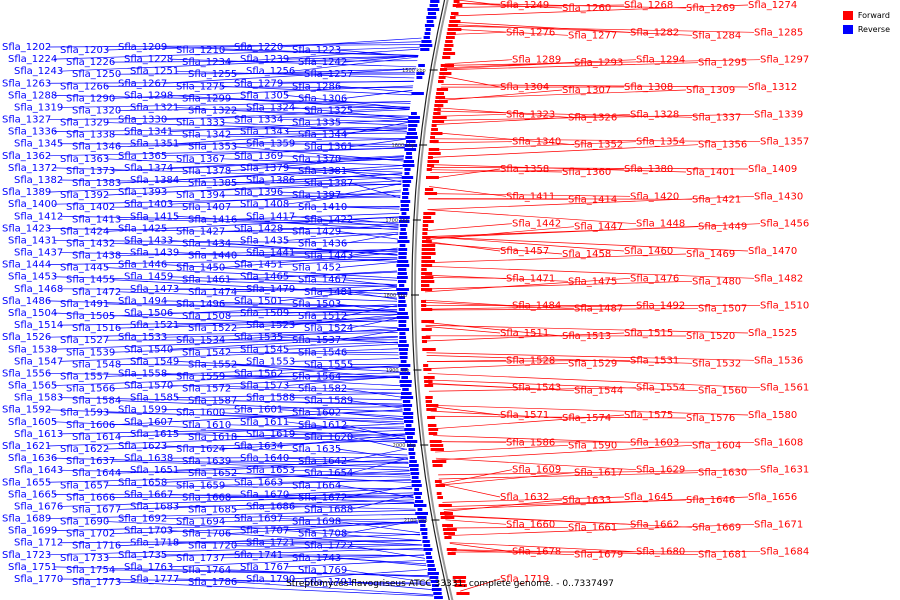 This screenshot has width=900, height=600. I want to click on gene-label: Sfla_1720, so click(212, 546).